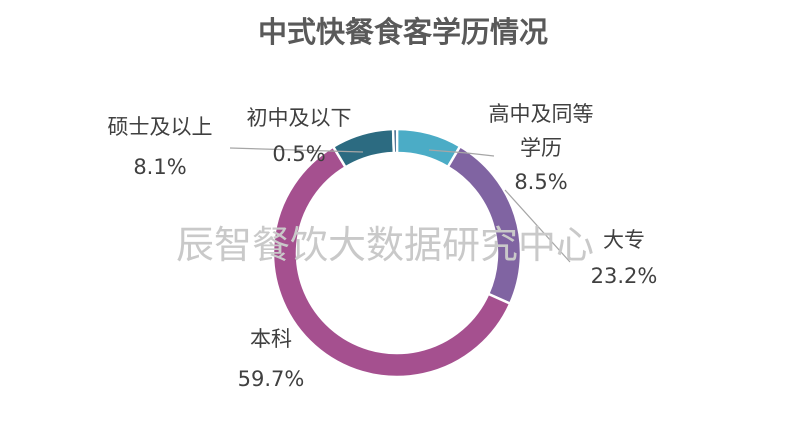  What do you see at coordinates (271, 359) in the screenshot?
I see `slice-label-bachelor: 本科 59.7%` at bounding box center [271, 359].